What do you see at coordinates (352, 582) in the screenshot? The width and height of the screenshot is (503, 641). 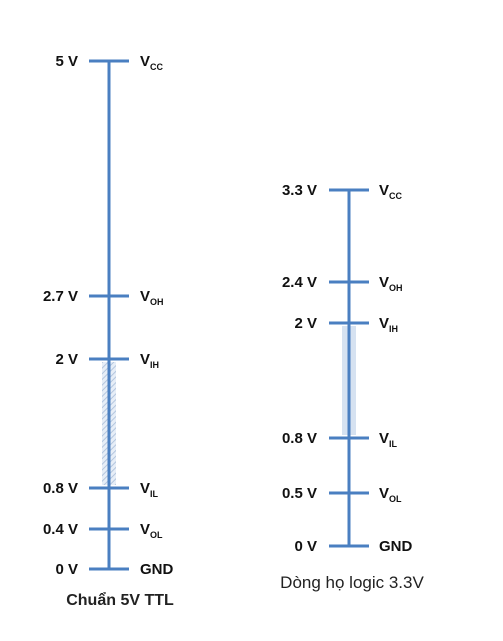 I see `panel-caption: Dòng họ logic 3.3V` at bounding box center [352, 582].